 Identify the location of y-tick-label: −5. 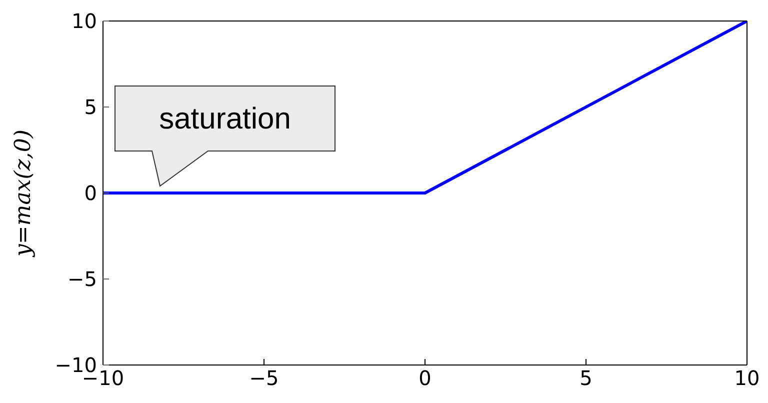
(82, 279).